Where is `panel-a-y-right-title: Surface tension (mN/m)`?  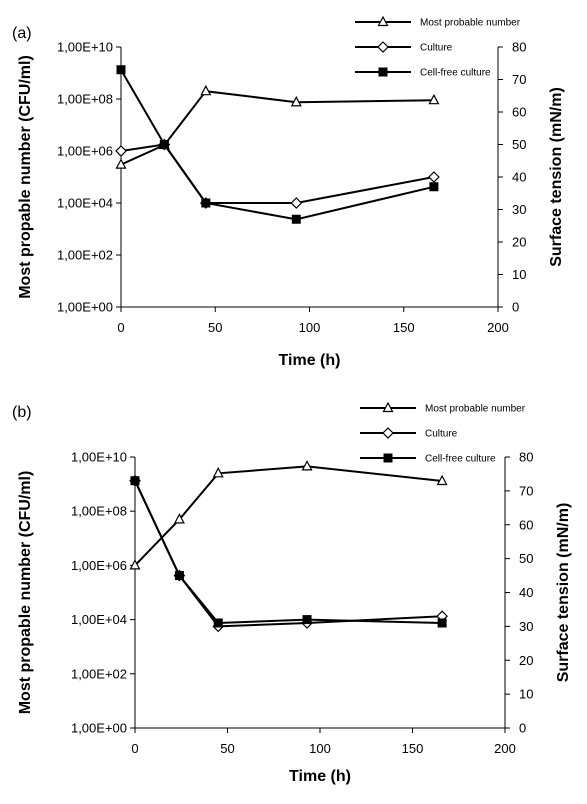 panel-a-y-right-title: Surface tension (mN/m) is located at coordinates (556, 177).